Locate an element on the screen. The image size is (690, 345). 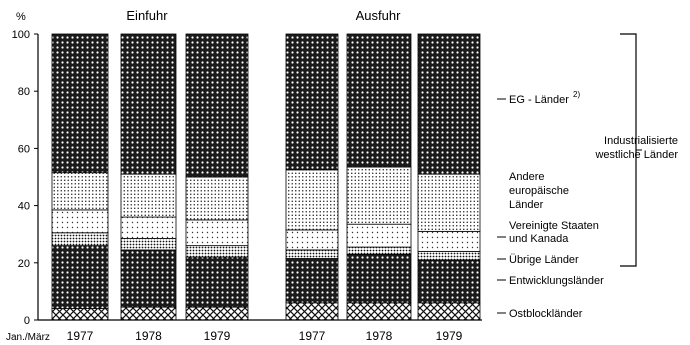
legend-uebrige: Übrige Länder is located at coordinates (538, 260).